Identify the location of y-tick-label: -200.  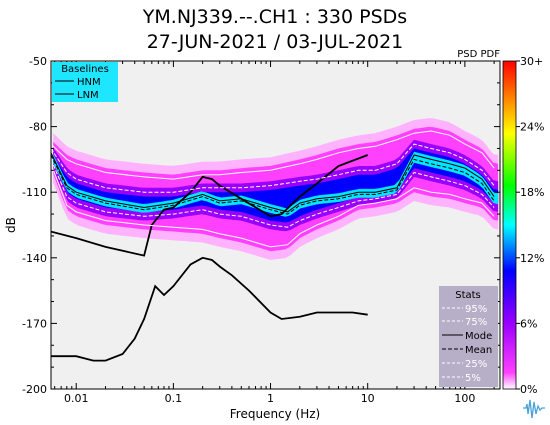
(34, 389).